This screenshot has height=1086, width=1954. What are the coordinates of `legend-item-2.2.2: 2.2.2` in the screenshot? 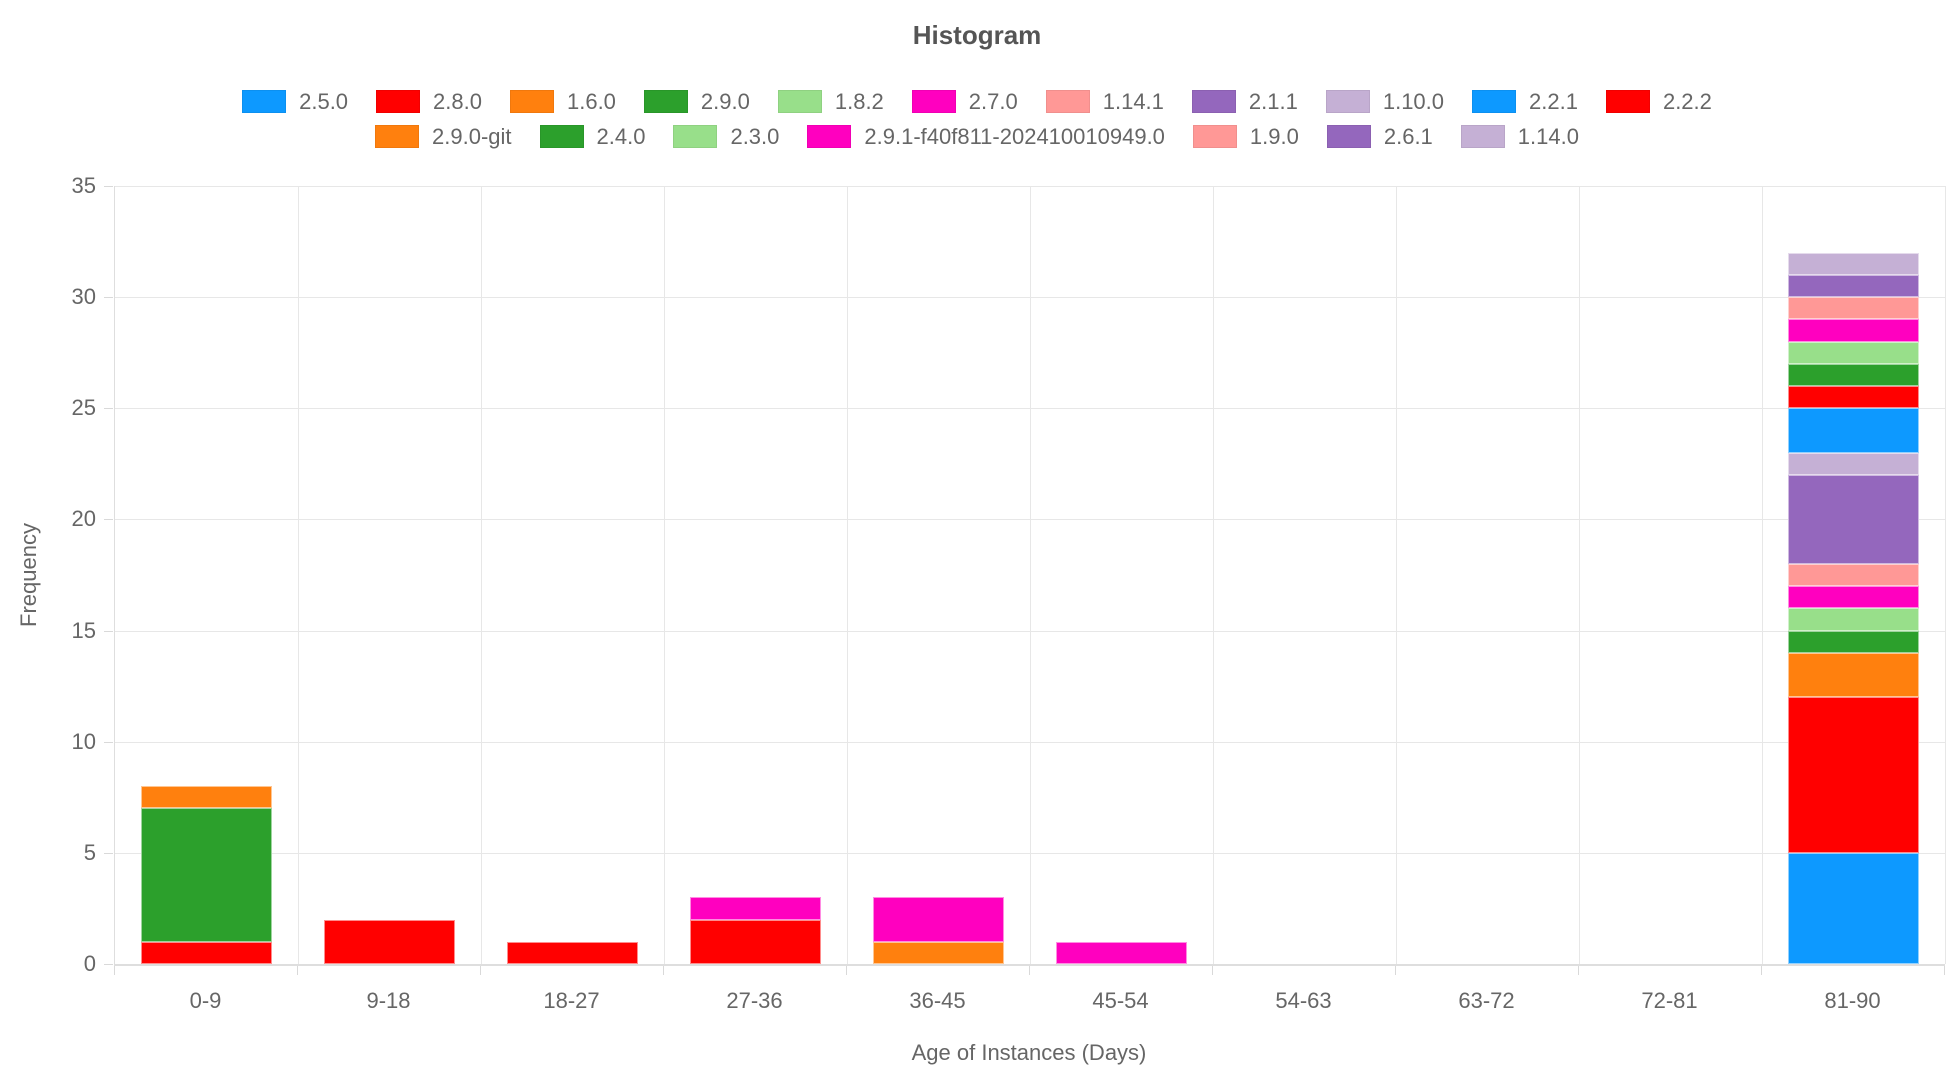 It's located at (1658, 101).